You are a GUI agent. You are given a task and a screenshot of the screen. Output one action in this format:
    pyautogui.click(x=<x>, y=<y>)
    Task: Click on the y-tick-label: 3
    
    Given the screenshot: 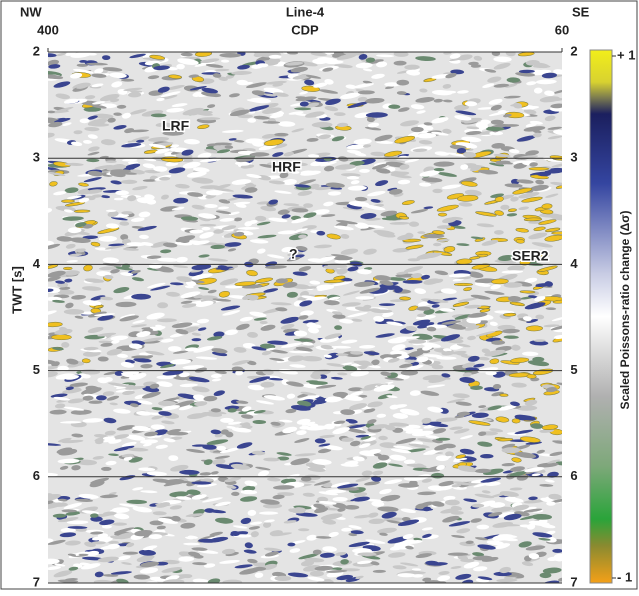 What is the action you would take?
    pyautogui.click(x=36, y=157)
    